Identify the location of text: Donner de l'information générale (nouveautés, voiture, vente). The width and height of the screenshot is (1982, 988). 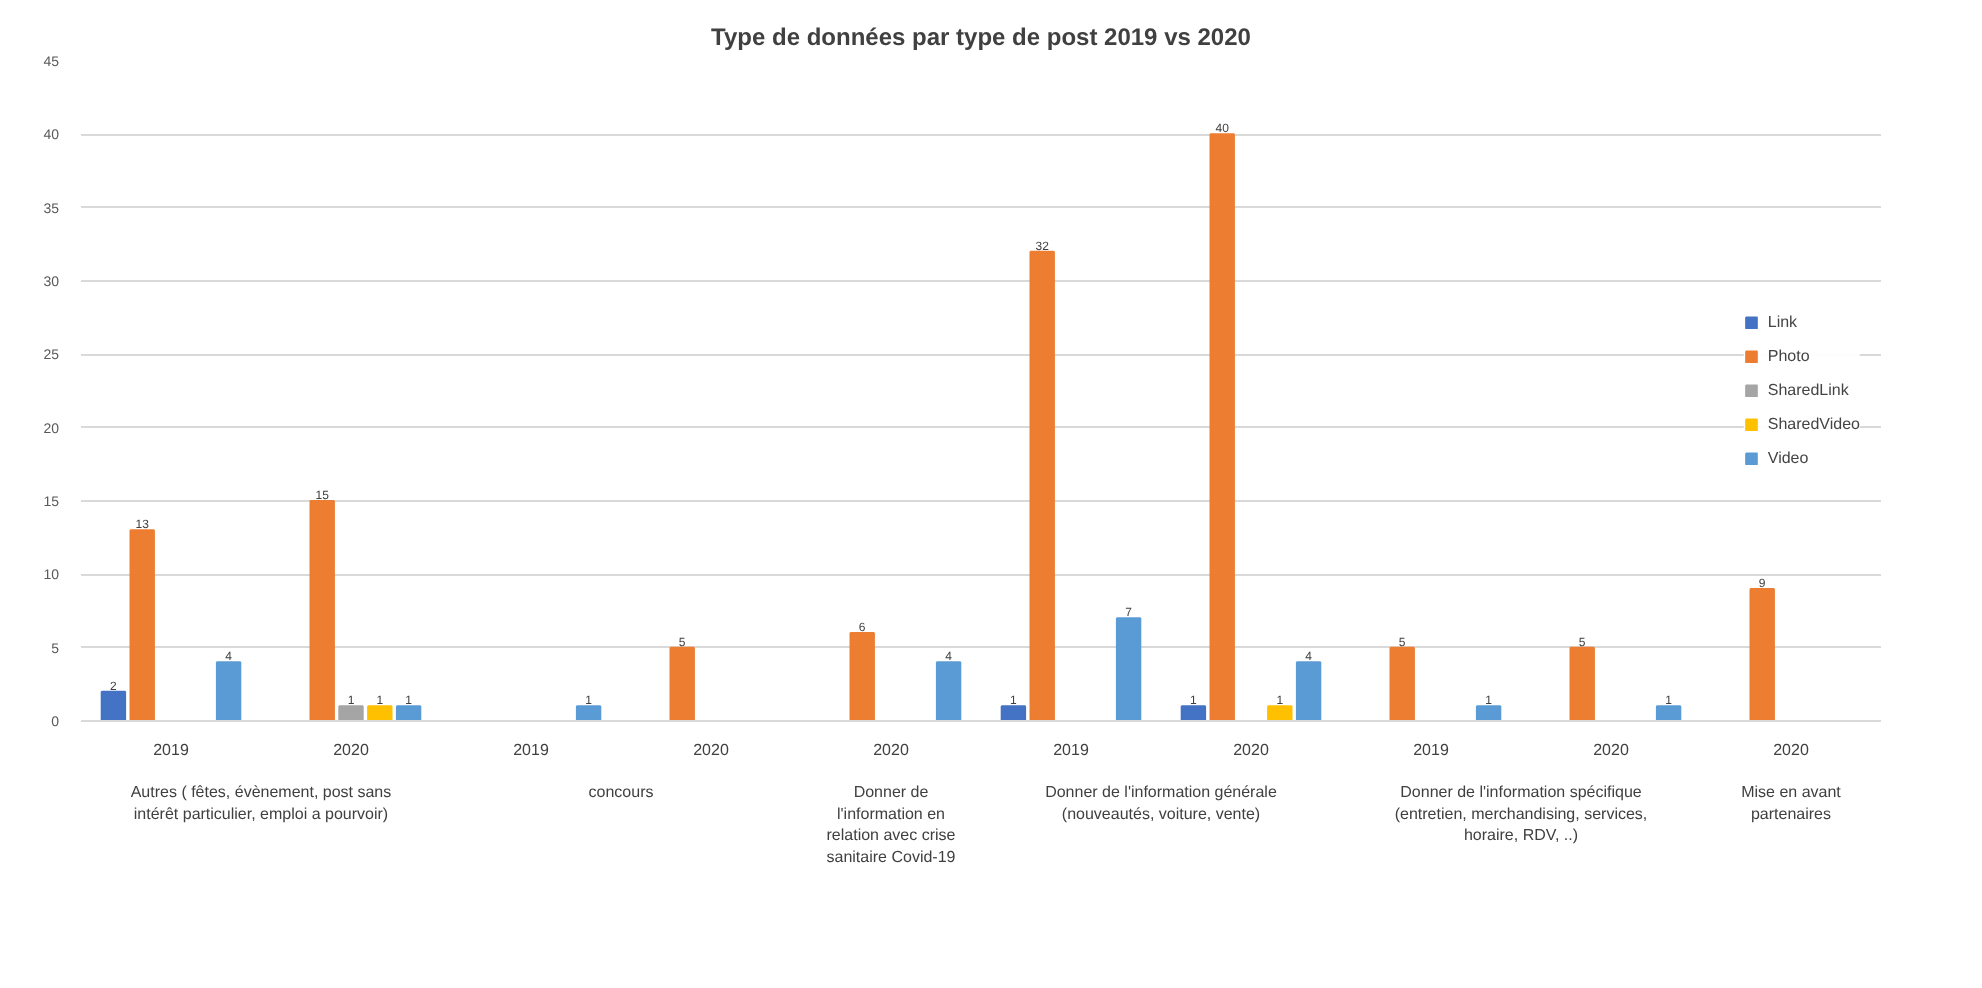
(1161, 803).